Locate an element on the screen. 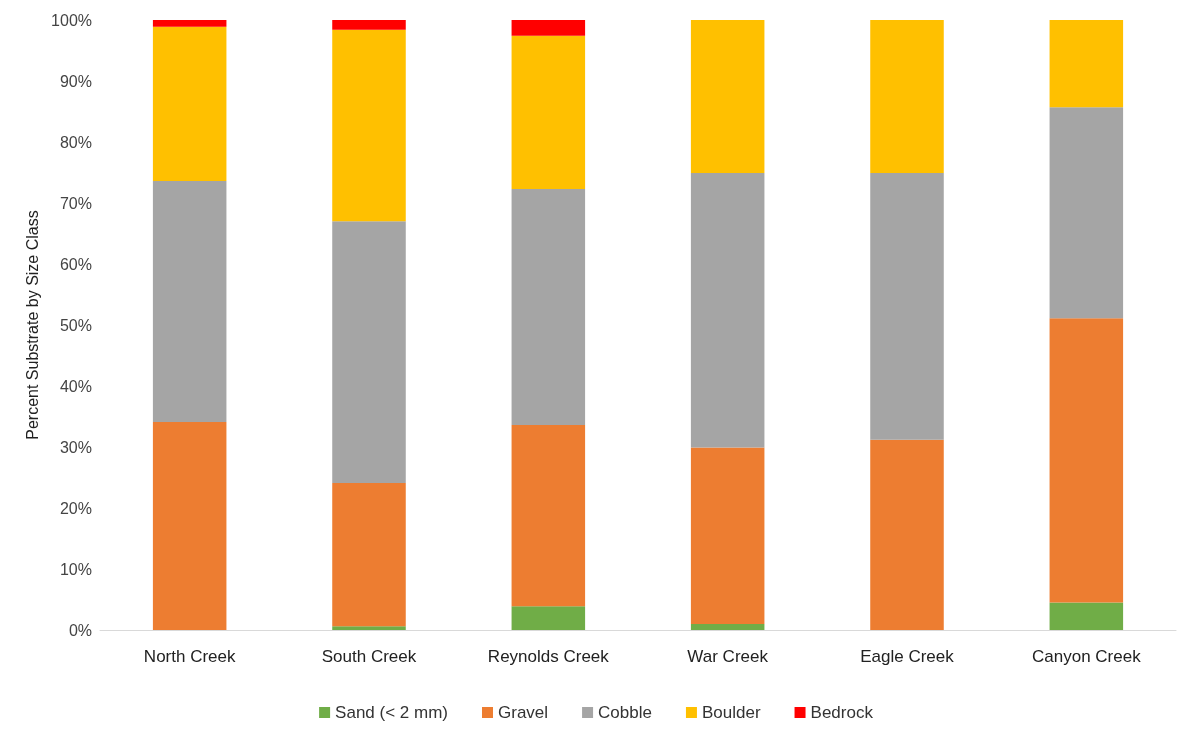  x-tick-label: North Creek is located at coordinates (189, 656).